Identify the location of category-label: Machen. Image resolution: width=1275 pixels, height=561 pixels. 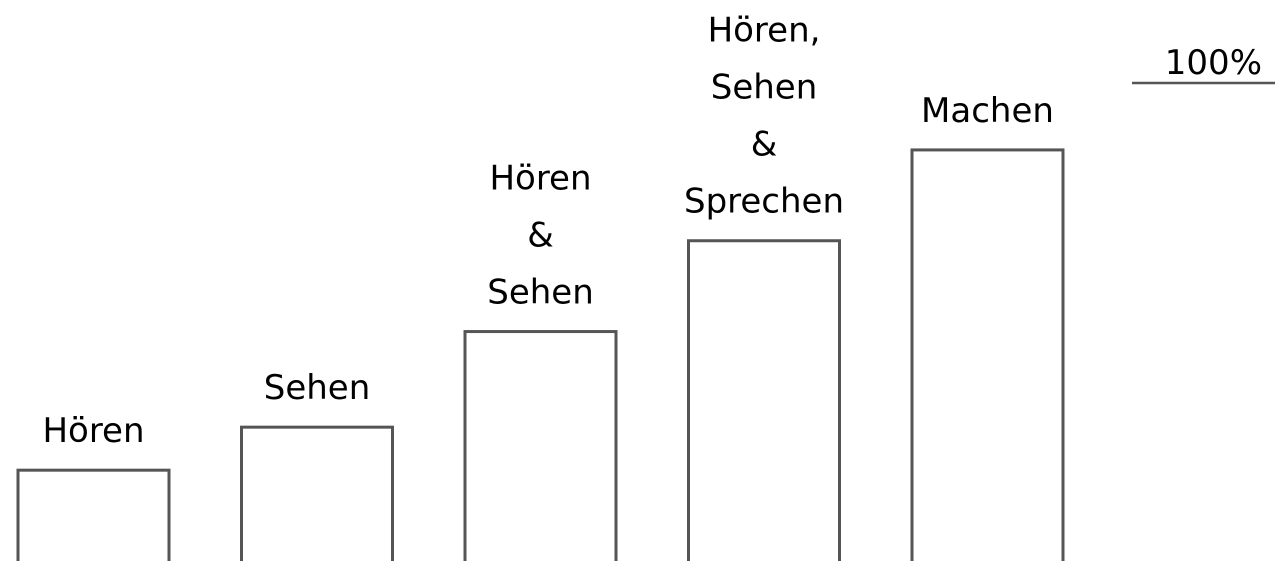
(987, 111).